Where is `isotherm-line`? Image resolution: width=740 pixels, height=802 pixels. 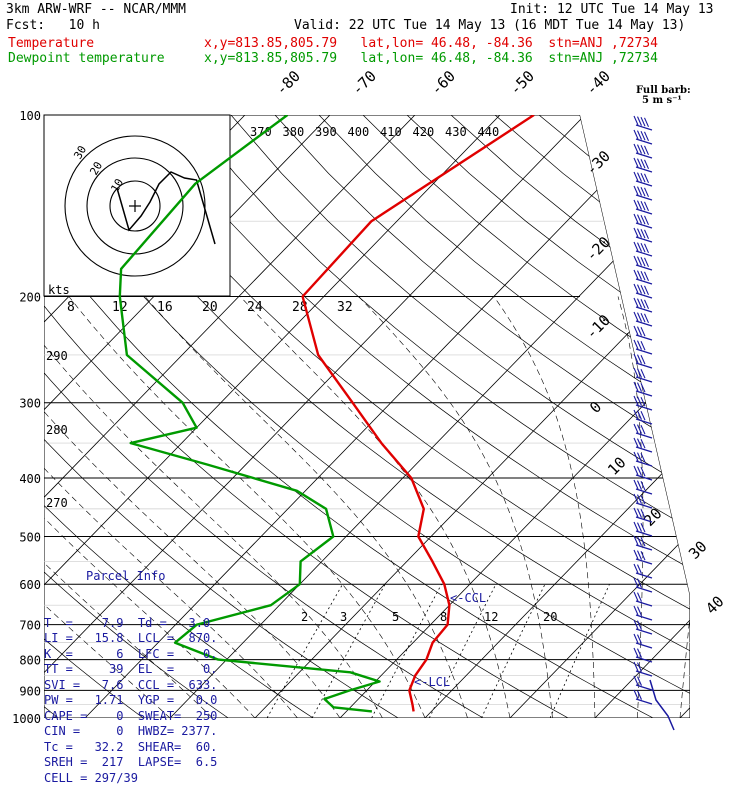
isotherm-line is located at coordinates (642, 416).